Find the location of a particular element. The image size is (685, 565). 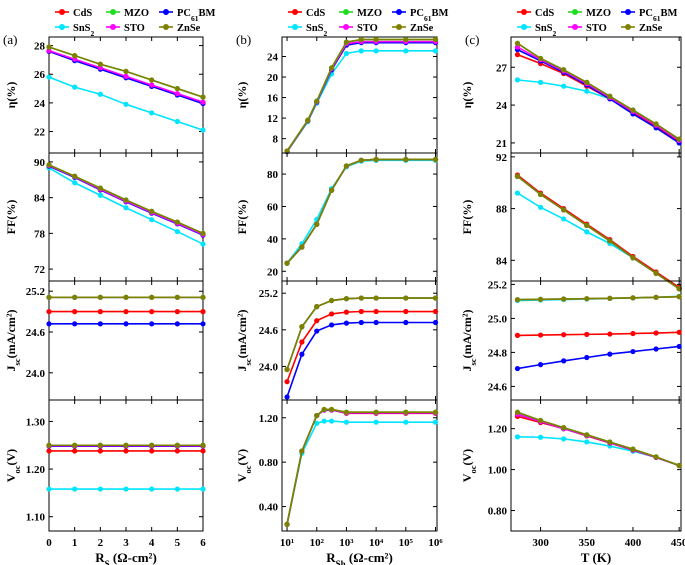

legend-entry-STO: STO is located at coordinates (125, 28).